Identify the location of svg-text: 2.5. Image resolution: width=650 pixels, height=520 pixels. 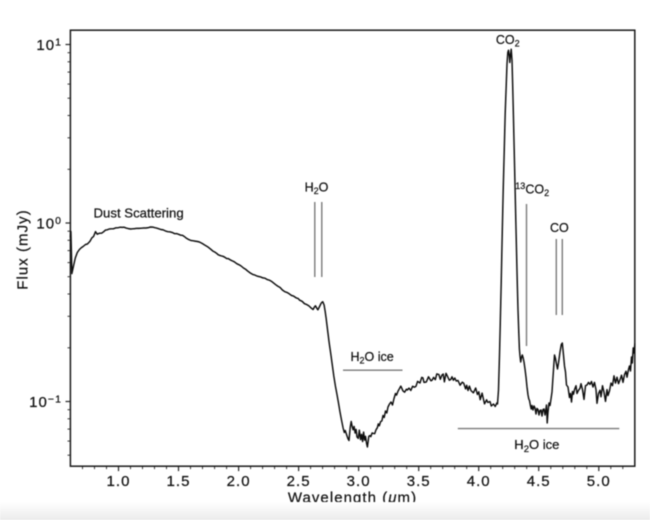
(299, 481).